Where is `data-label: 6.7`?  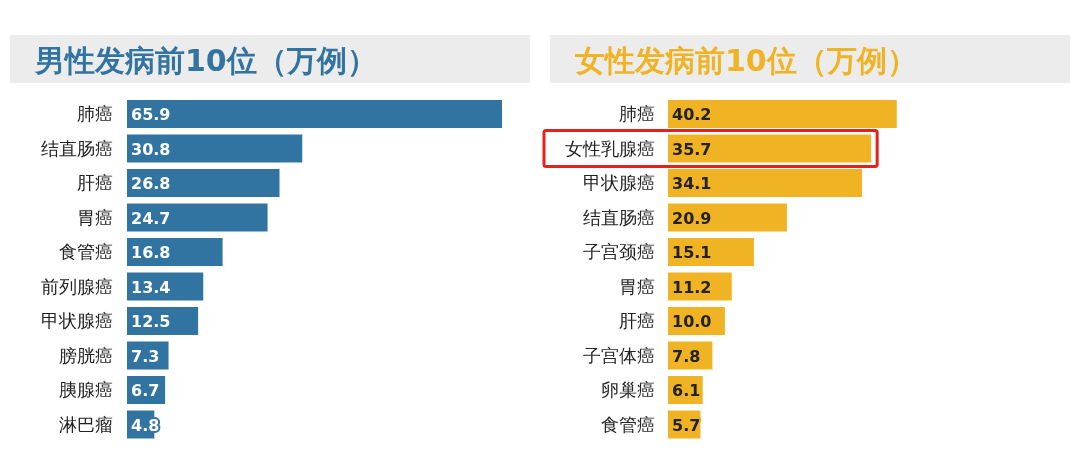 data-label: 6.7 is located at coordinates (145, 390).